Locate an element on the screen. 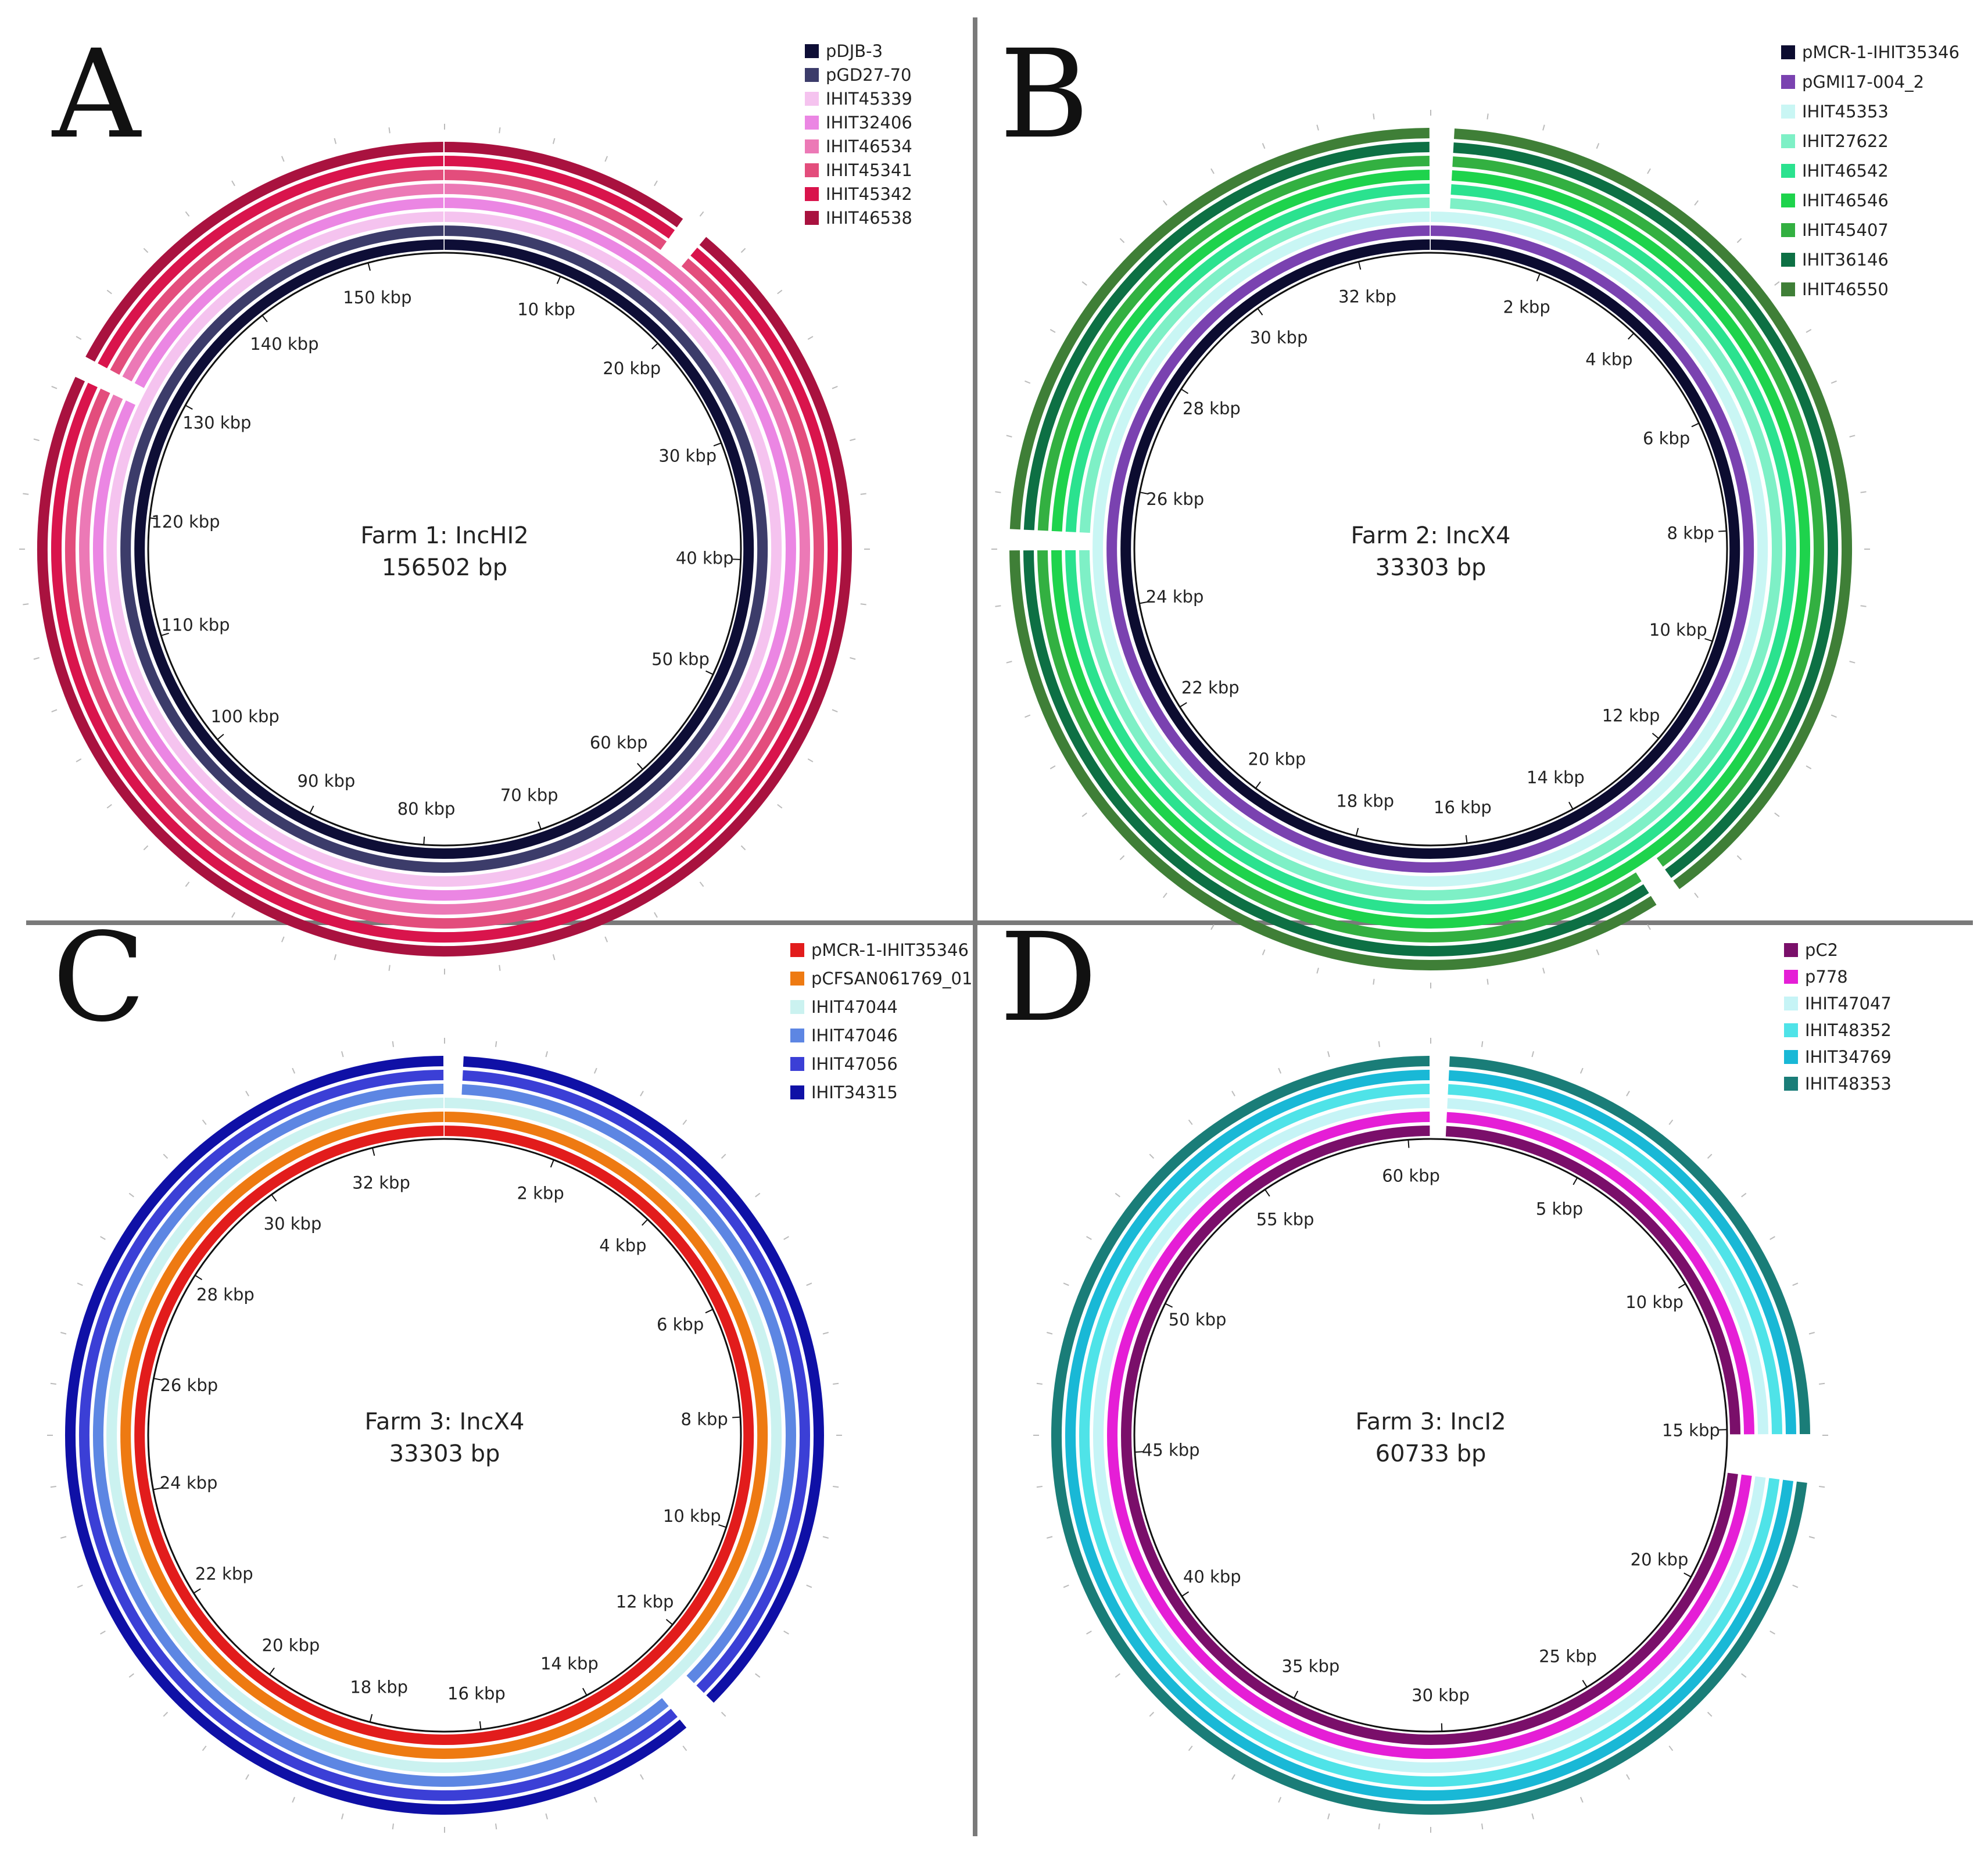 Image resolution: width=1988 pixels, height=1849 pixels. panel-b-legend-label: IHIT45407 is located at coordinates (1845, 230).